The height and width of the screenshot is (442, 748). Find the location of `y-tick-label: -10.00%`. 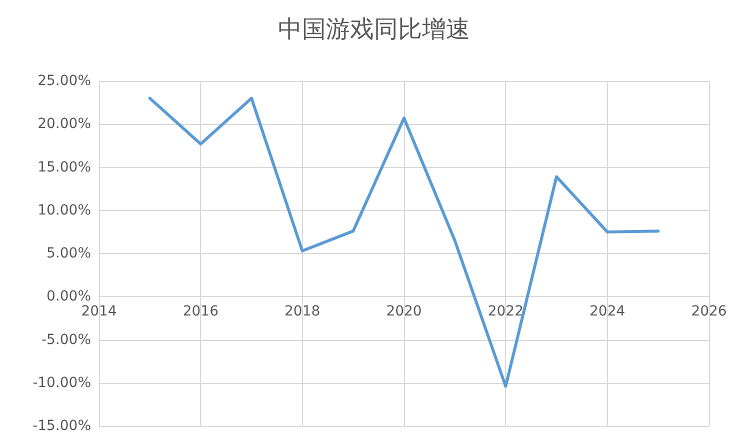

y-tick-label: -10.00% is located at coordinates (61, 382).